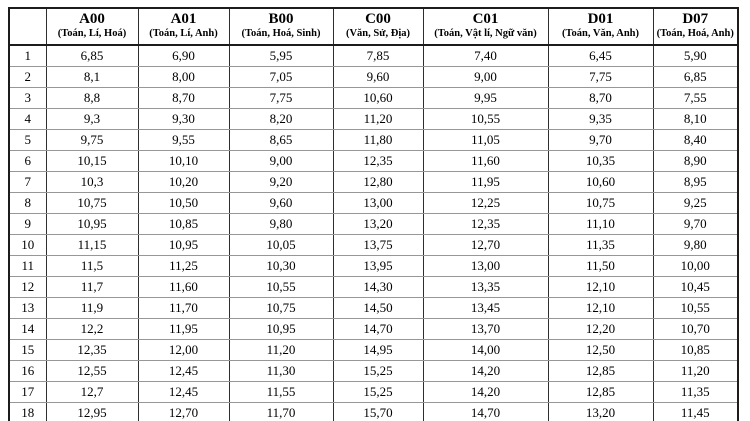 Image resolution: width=750 pixels, height=421 pixels. Describe the element at coordinates (92, 370) in the screenshot. I see `score-cell: 12,55` at that location.